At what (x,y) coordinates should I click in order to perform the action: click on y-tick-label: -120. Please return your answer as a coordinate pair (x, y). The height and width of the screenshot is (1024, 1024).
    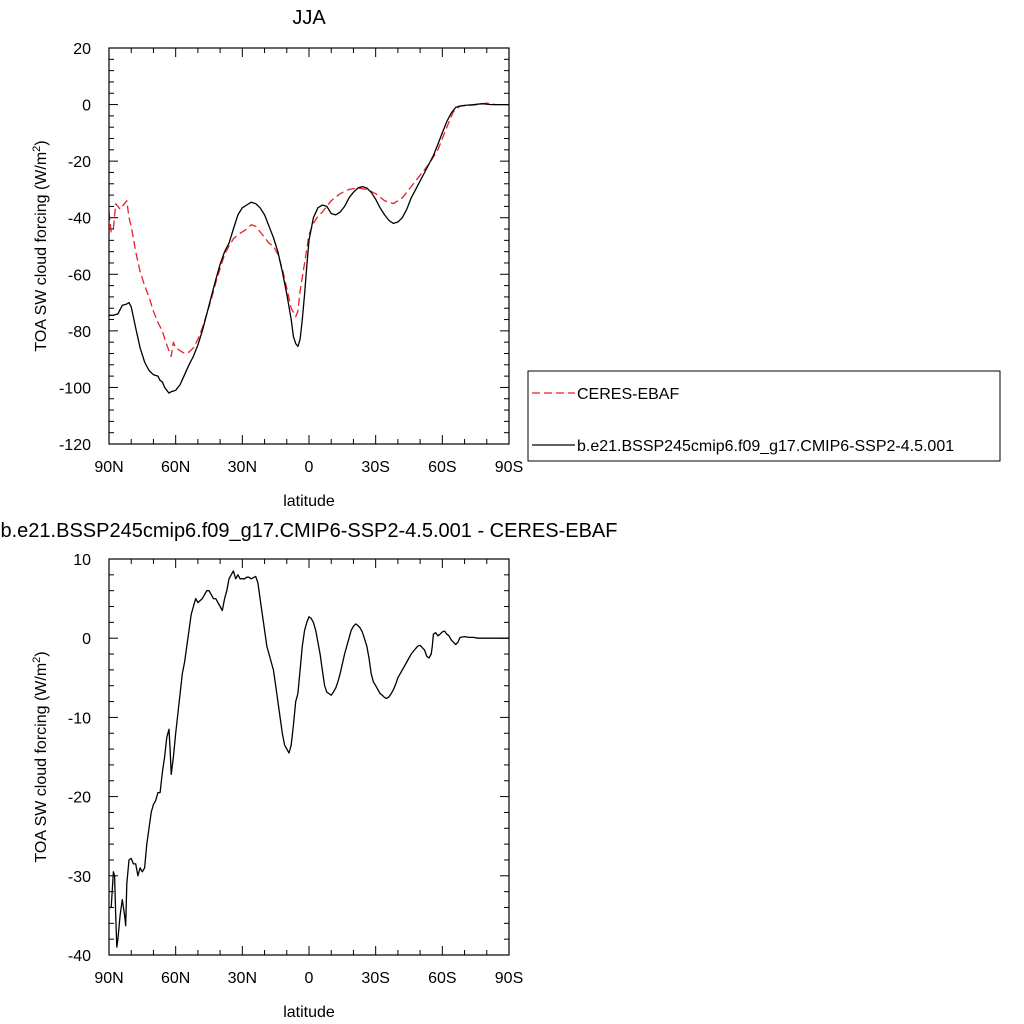
    Looking at the image, I should click on (75, 445).